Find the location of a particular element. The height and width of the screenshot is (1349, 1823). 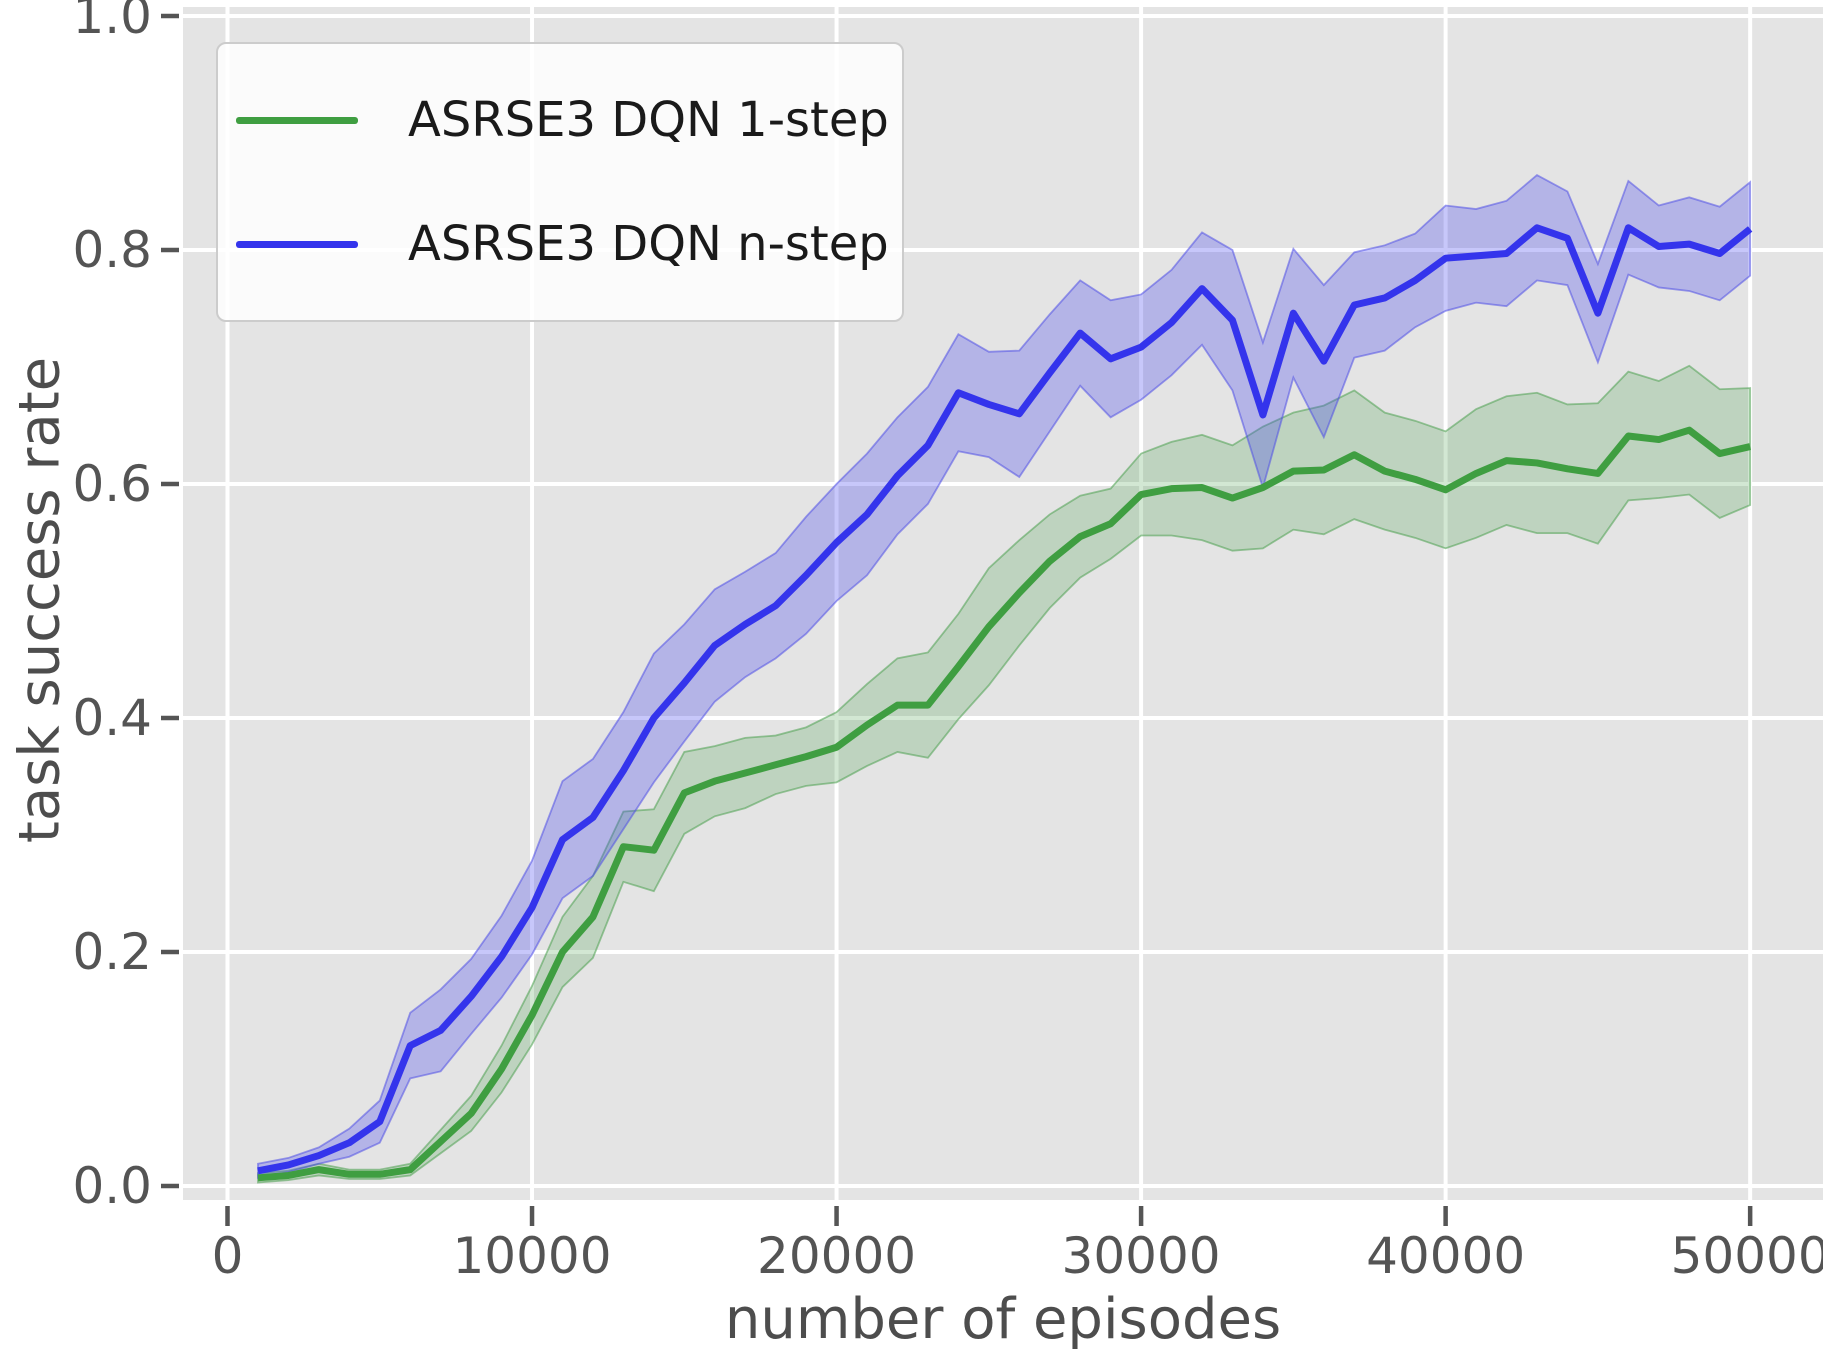

y-tick-label: 0.0 is located at coordinates (112, 1186).